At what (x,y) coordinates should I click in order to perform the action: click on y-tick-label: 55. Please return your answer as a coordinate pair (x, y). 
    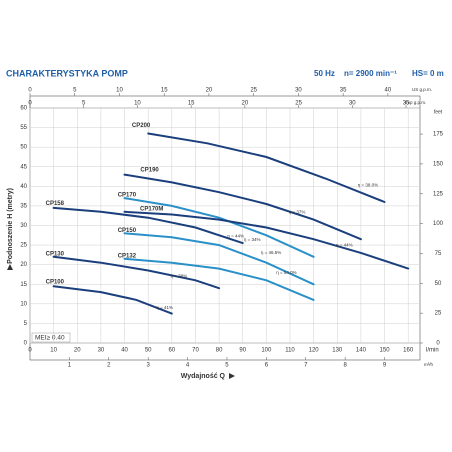
    Looking at the image, I should click on (23, 128).